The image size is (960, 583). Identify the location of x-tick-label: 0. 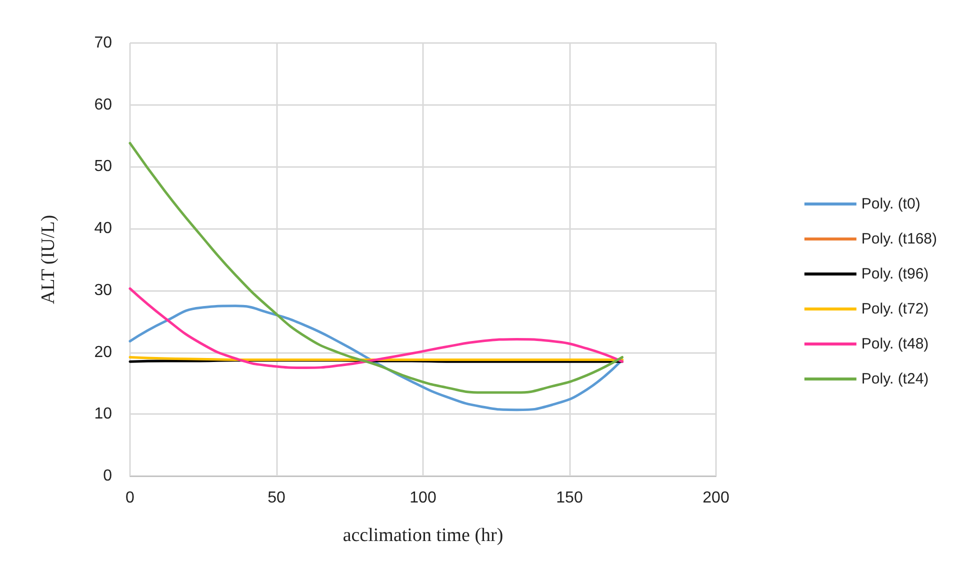
(130, 498).